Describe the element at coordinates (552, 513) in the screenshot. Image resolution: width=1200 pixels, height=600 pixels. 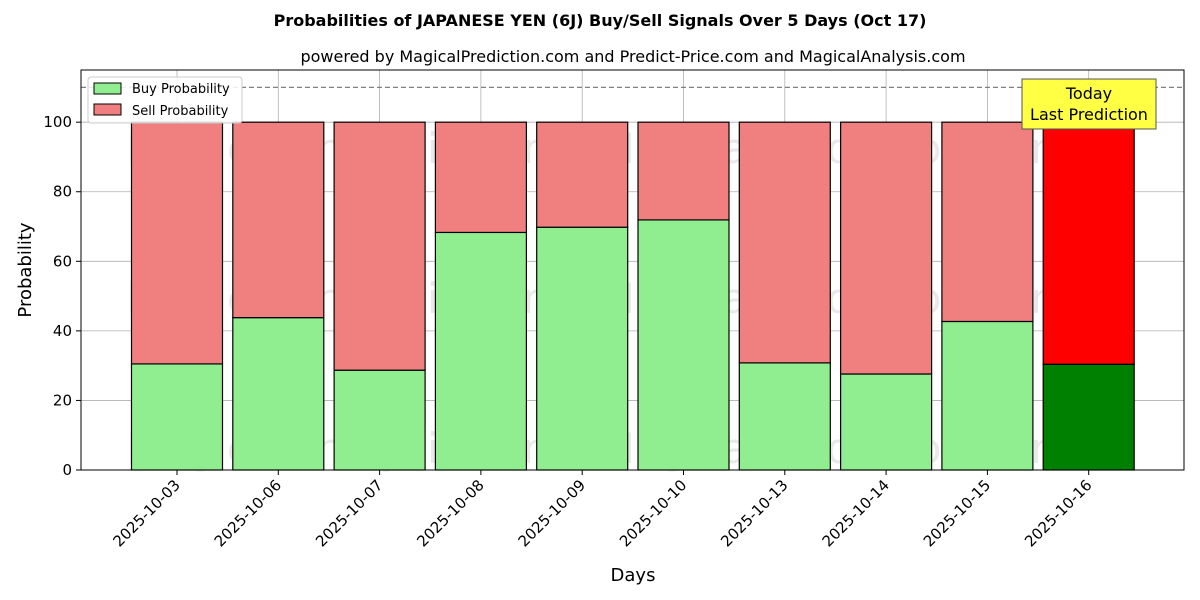
I see `x-tick-label: 2025-10-09` at that location.